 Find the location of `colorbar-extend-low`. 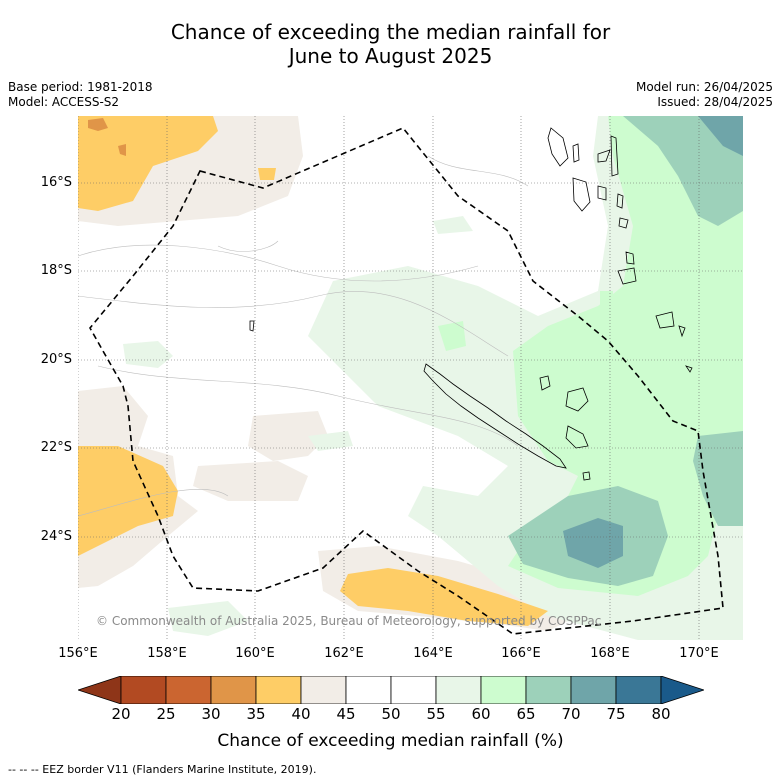

colorbar-extend-low is located at coordinates (99, 690).